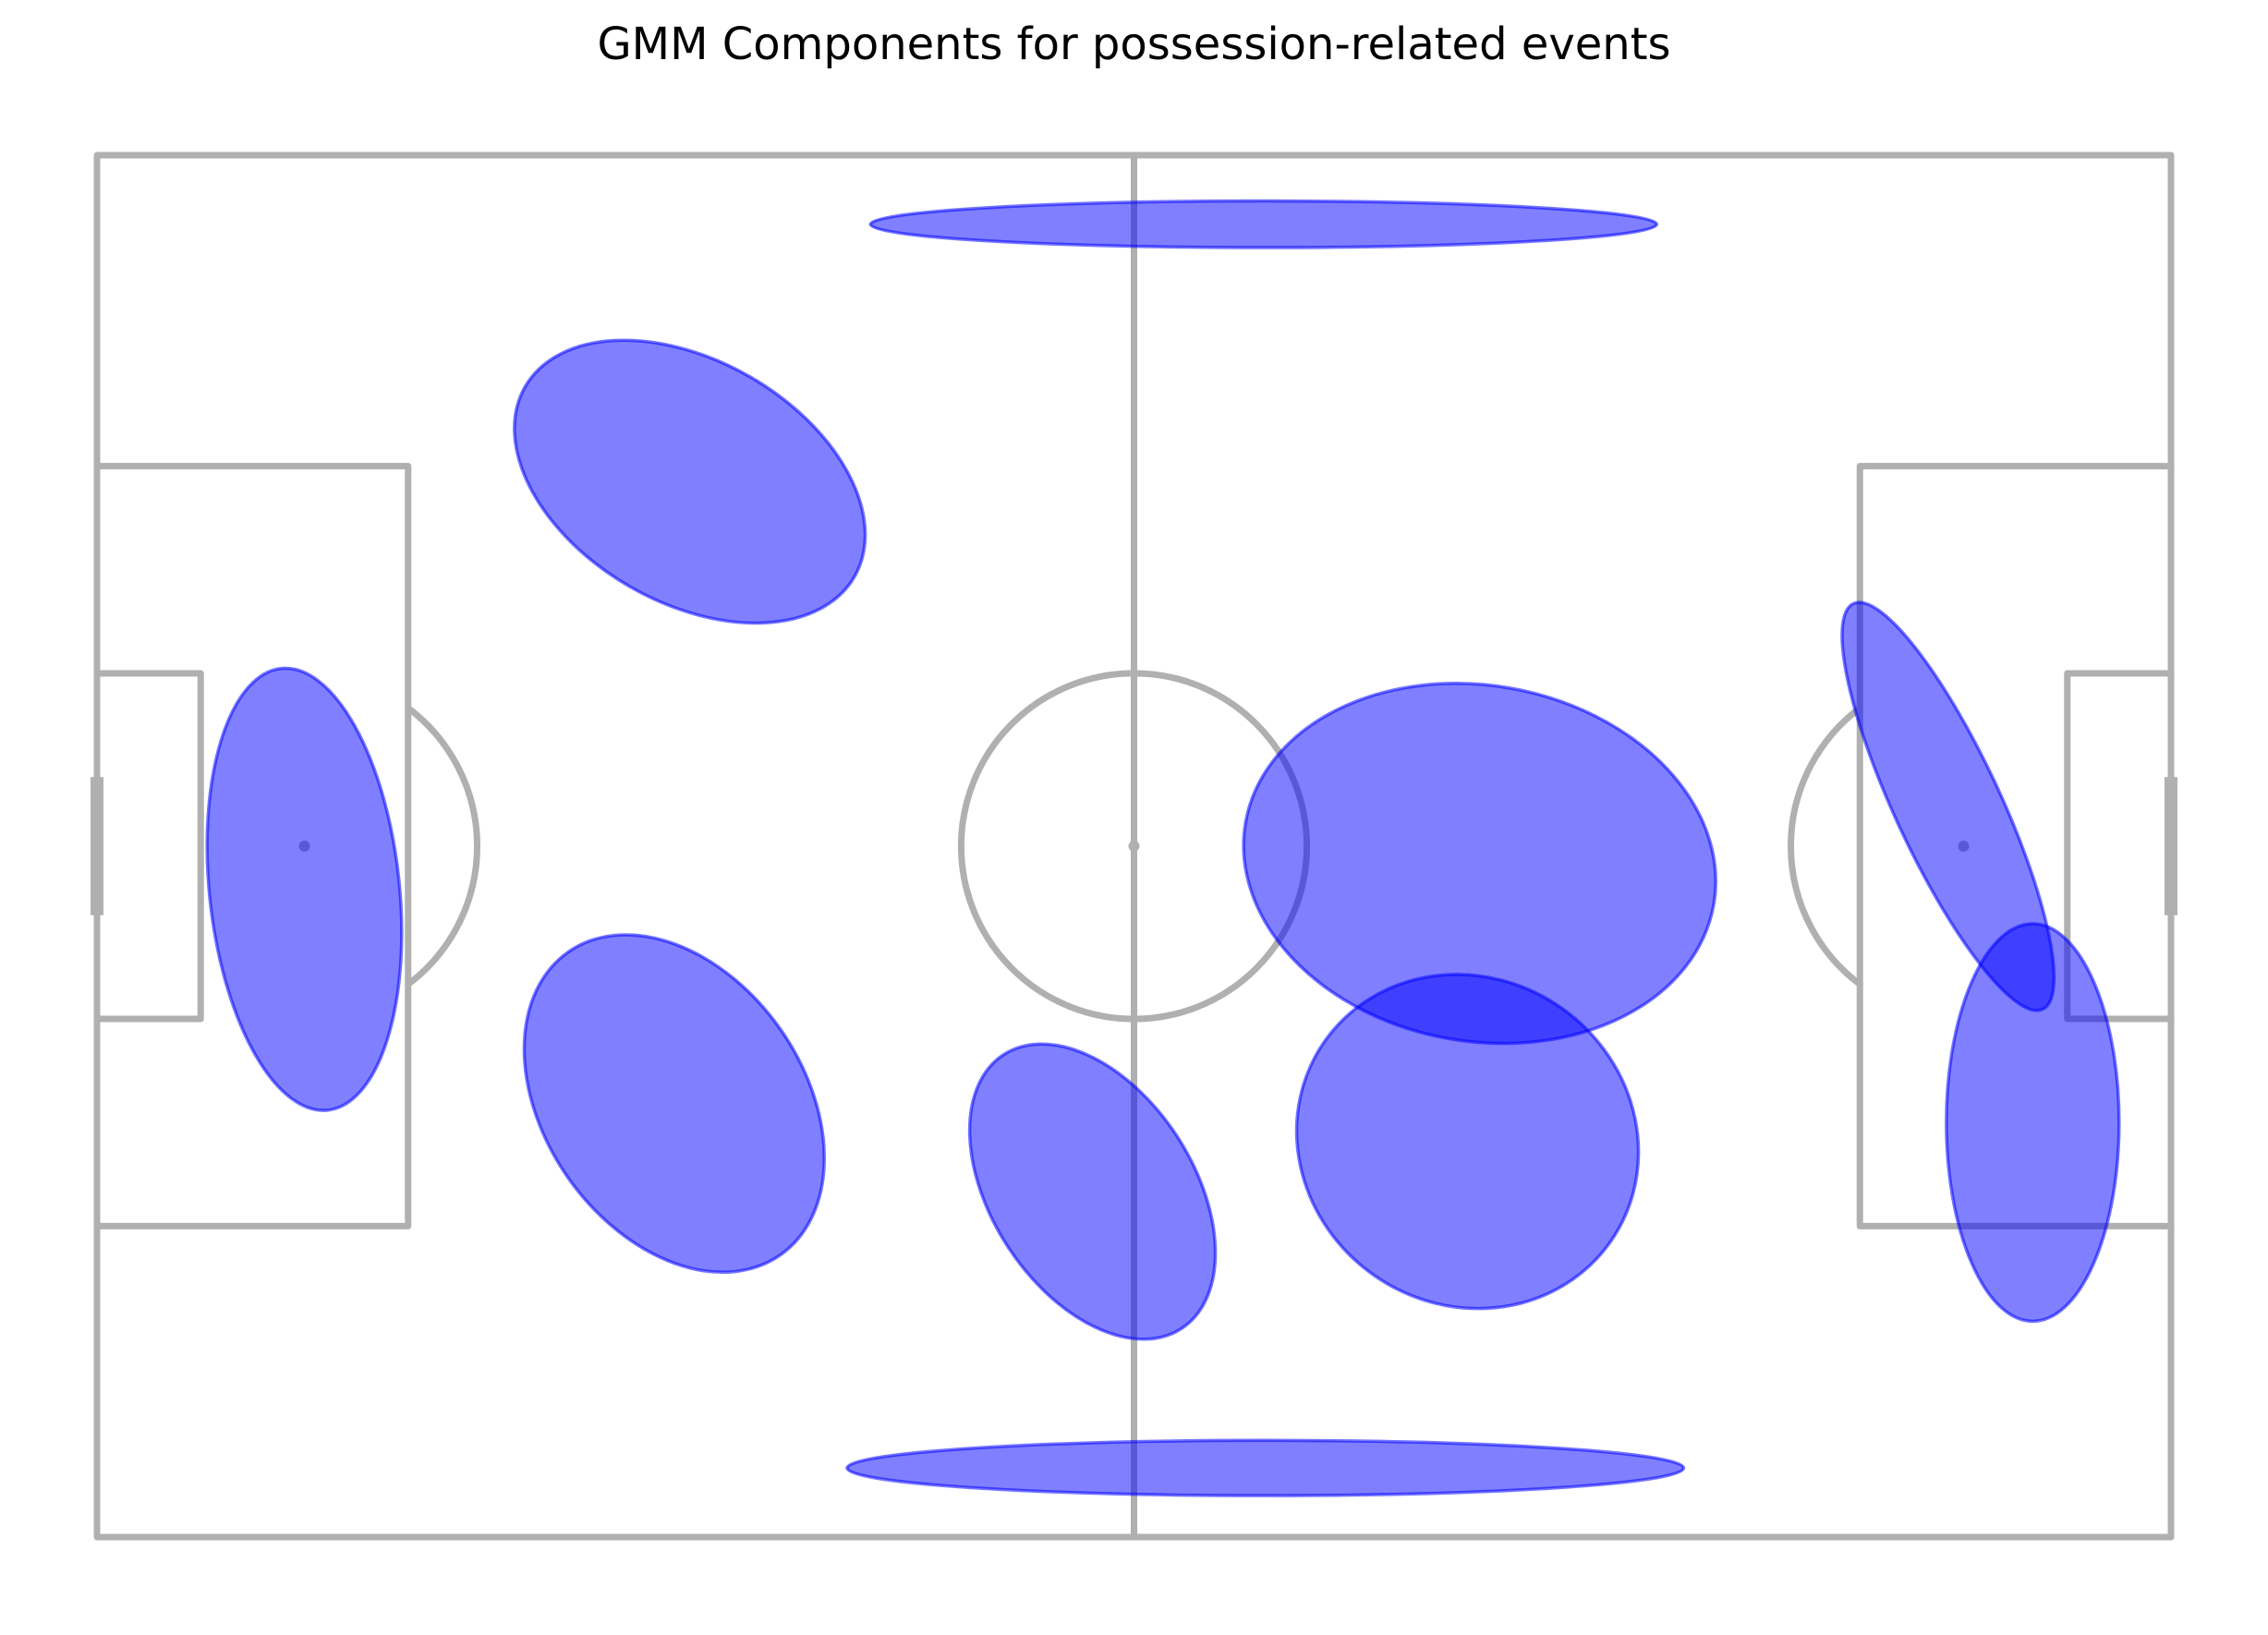 Image resolution: width=2268 pixels, height=1635 pixels. I want to click on right-penalty-arc, so click(1825, 846).